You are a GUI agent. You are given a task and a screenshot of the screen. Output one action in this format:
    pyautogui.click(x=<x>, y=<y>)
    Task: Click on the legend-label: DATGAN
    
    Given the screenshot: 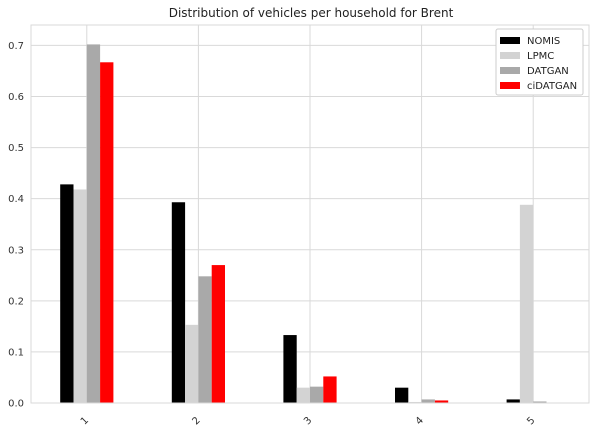 What is the action you would take?
    pyautogui.click(x=548, y=71)
    